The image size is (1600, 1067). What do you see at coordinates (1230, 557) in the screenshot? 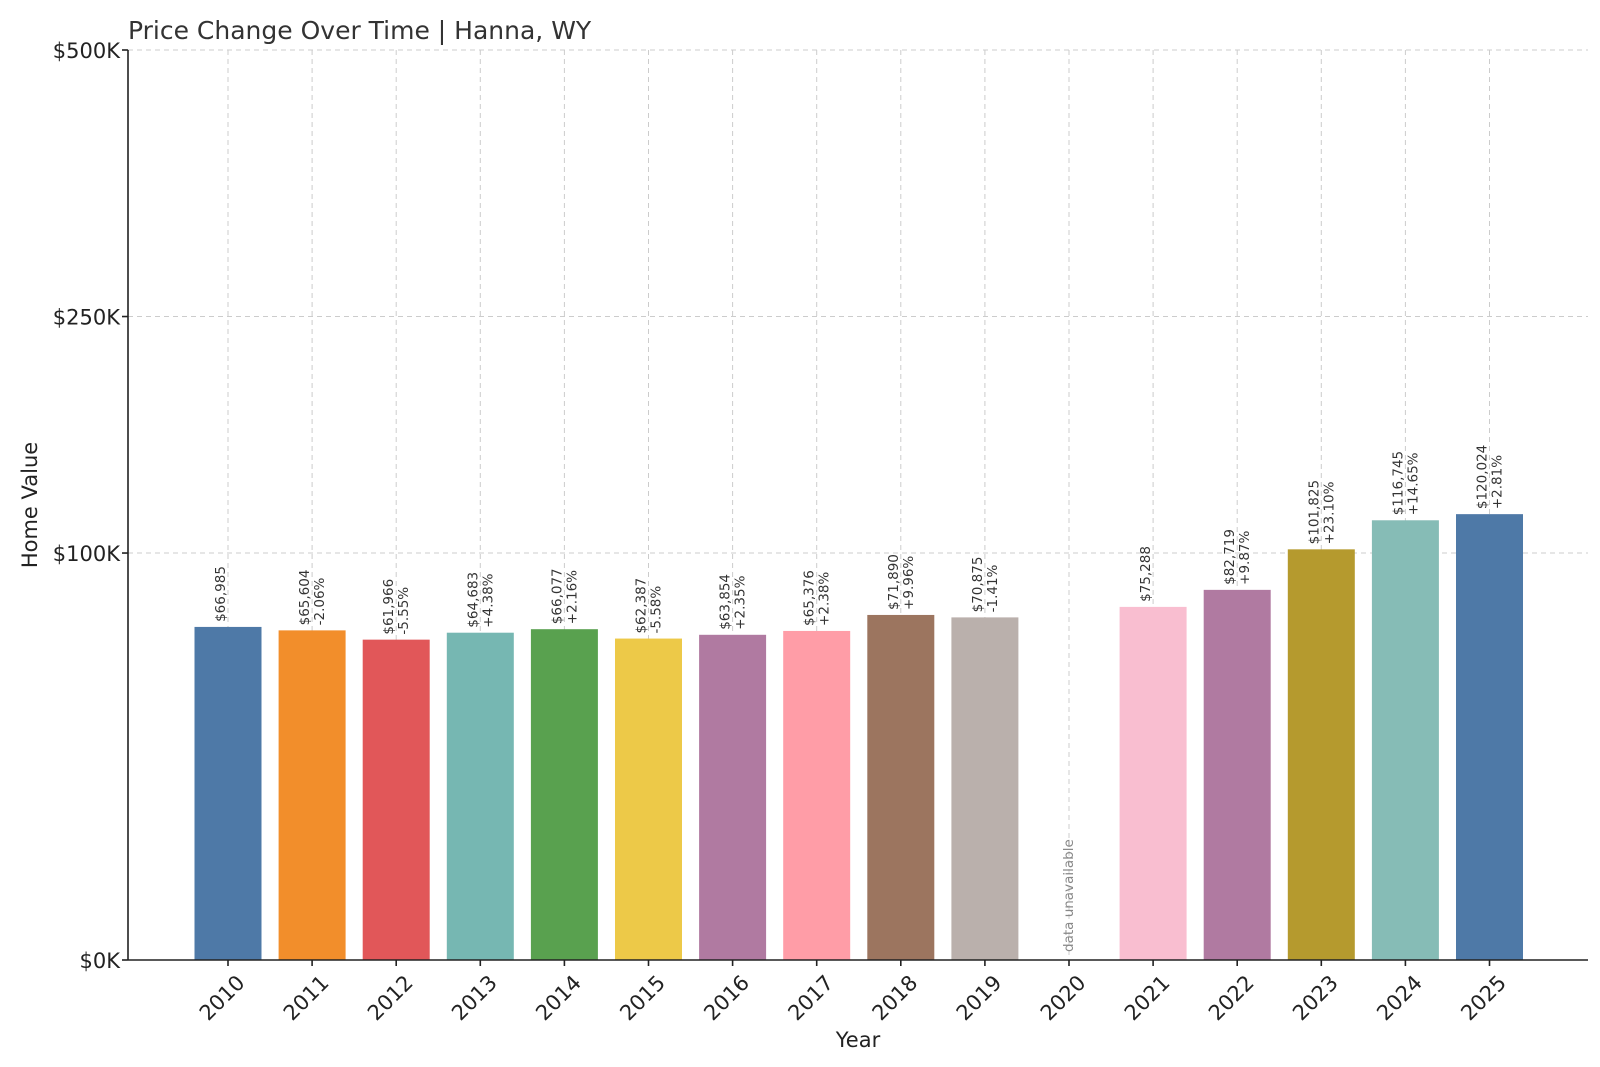
I see `bar-value-label: $82,719` at bounding box center [1230, 557].